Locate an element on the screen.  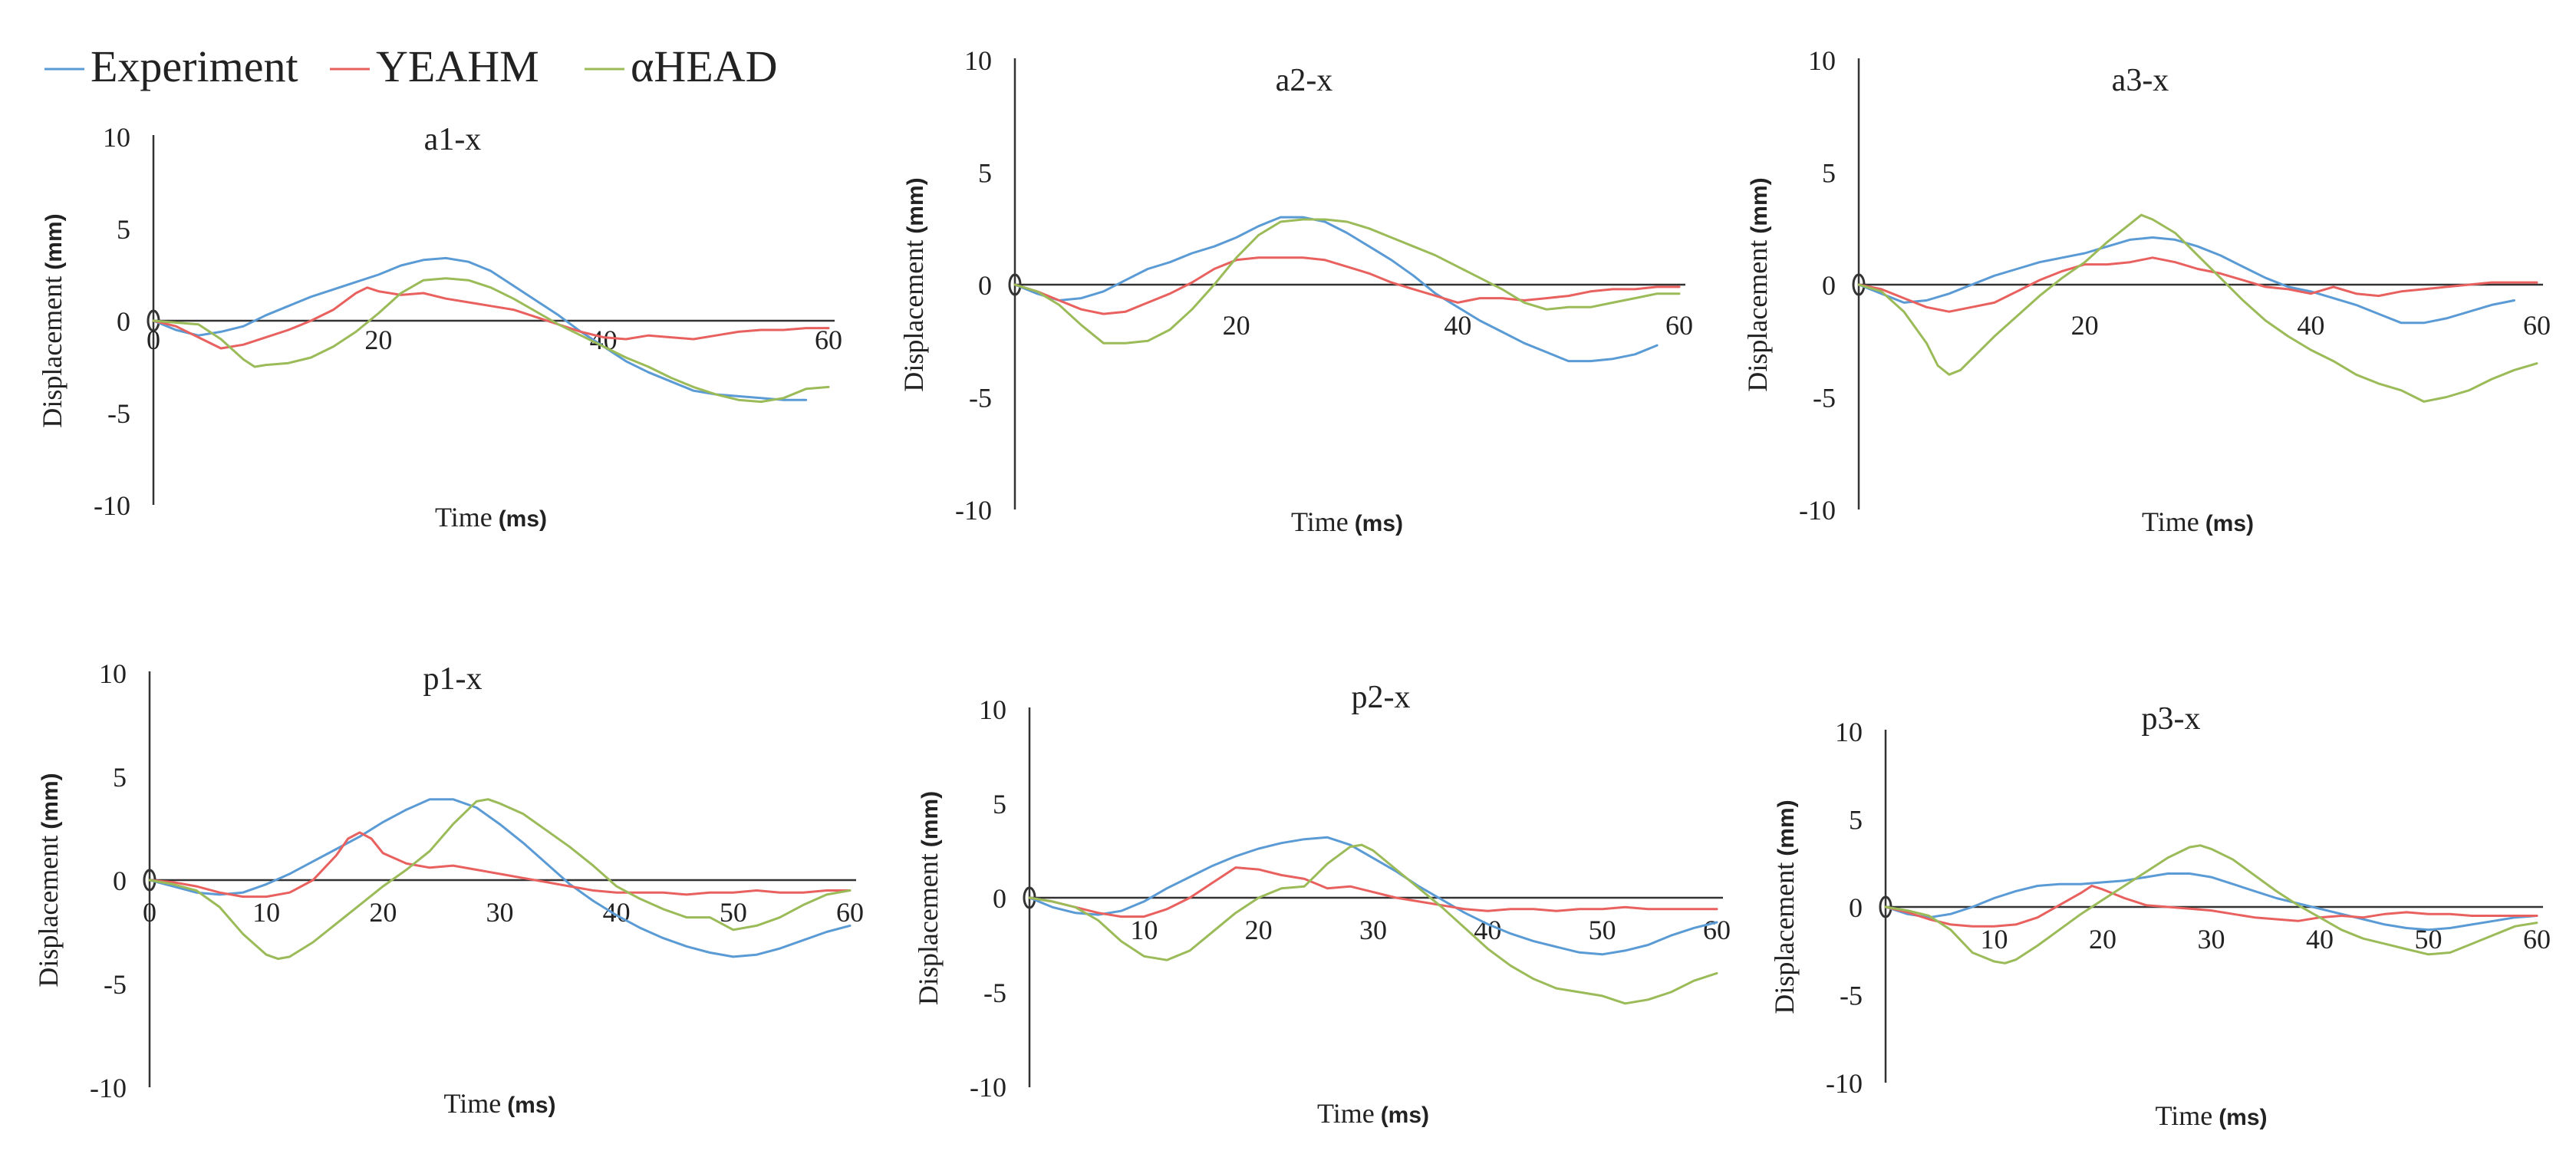
chart-title: p1-x is located at coordinates (453, 679).